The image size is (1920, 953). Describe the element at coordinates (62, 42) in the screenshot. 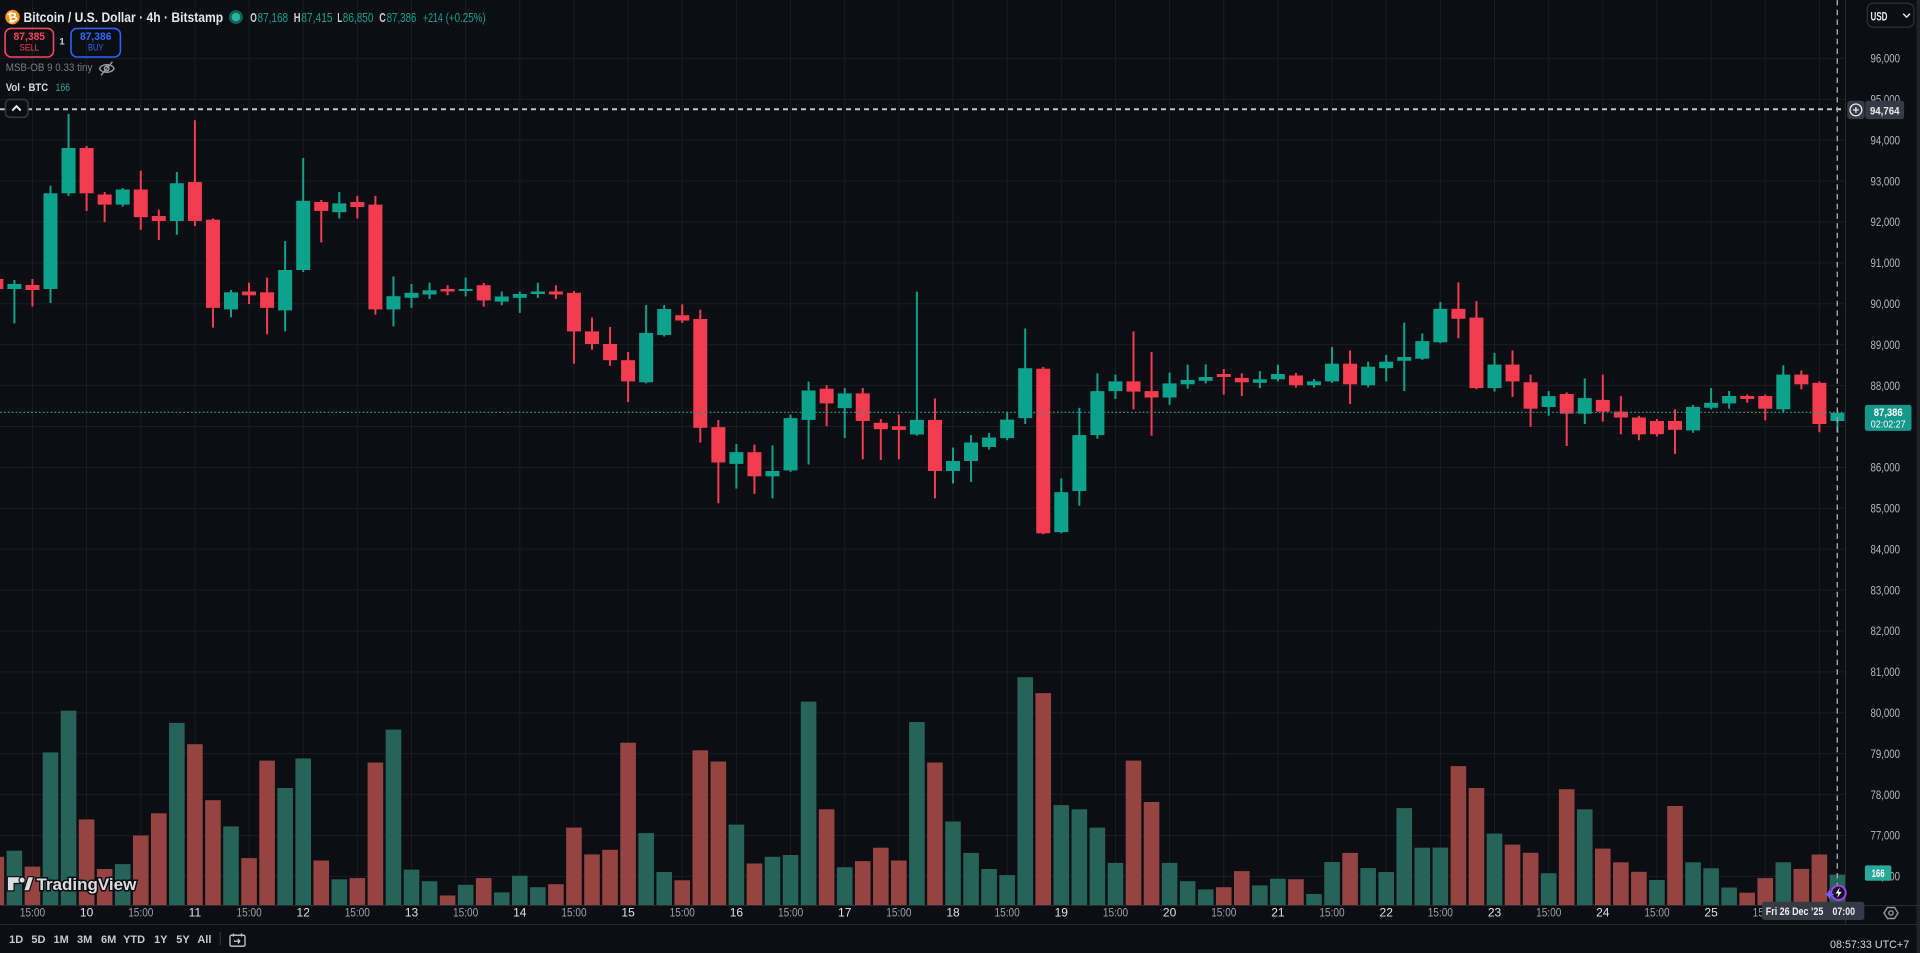

I see `svg-text: 1` at that location.